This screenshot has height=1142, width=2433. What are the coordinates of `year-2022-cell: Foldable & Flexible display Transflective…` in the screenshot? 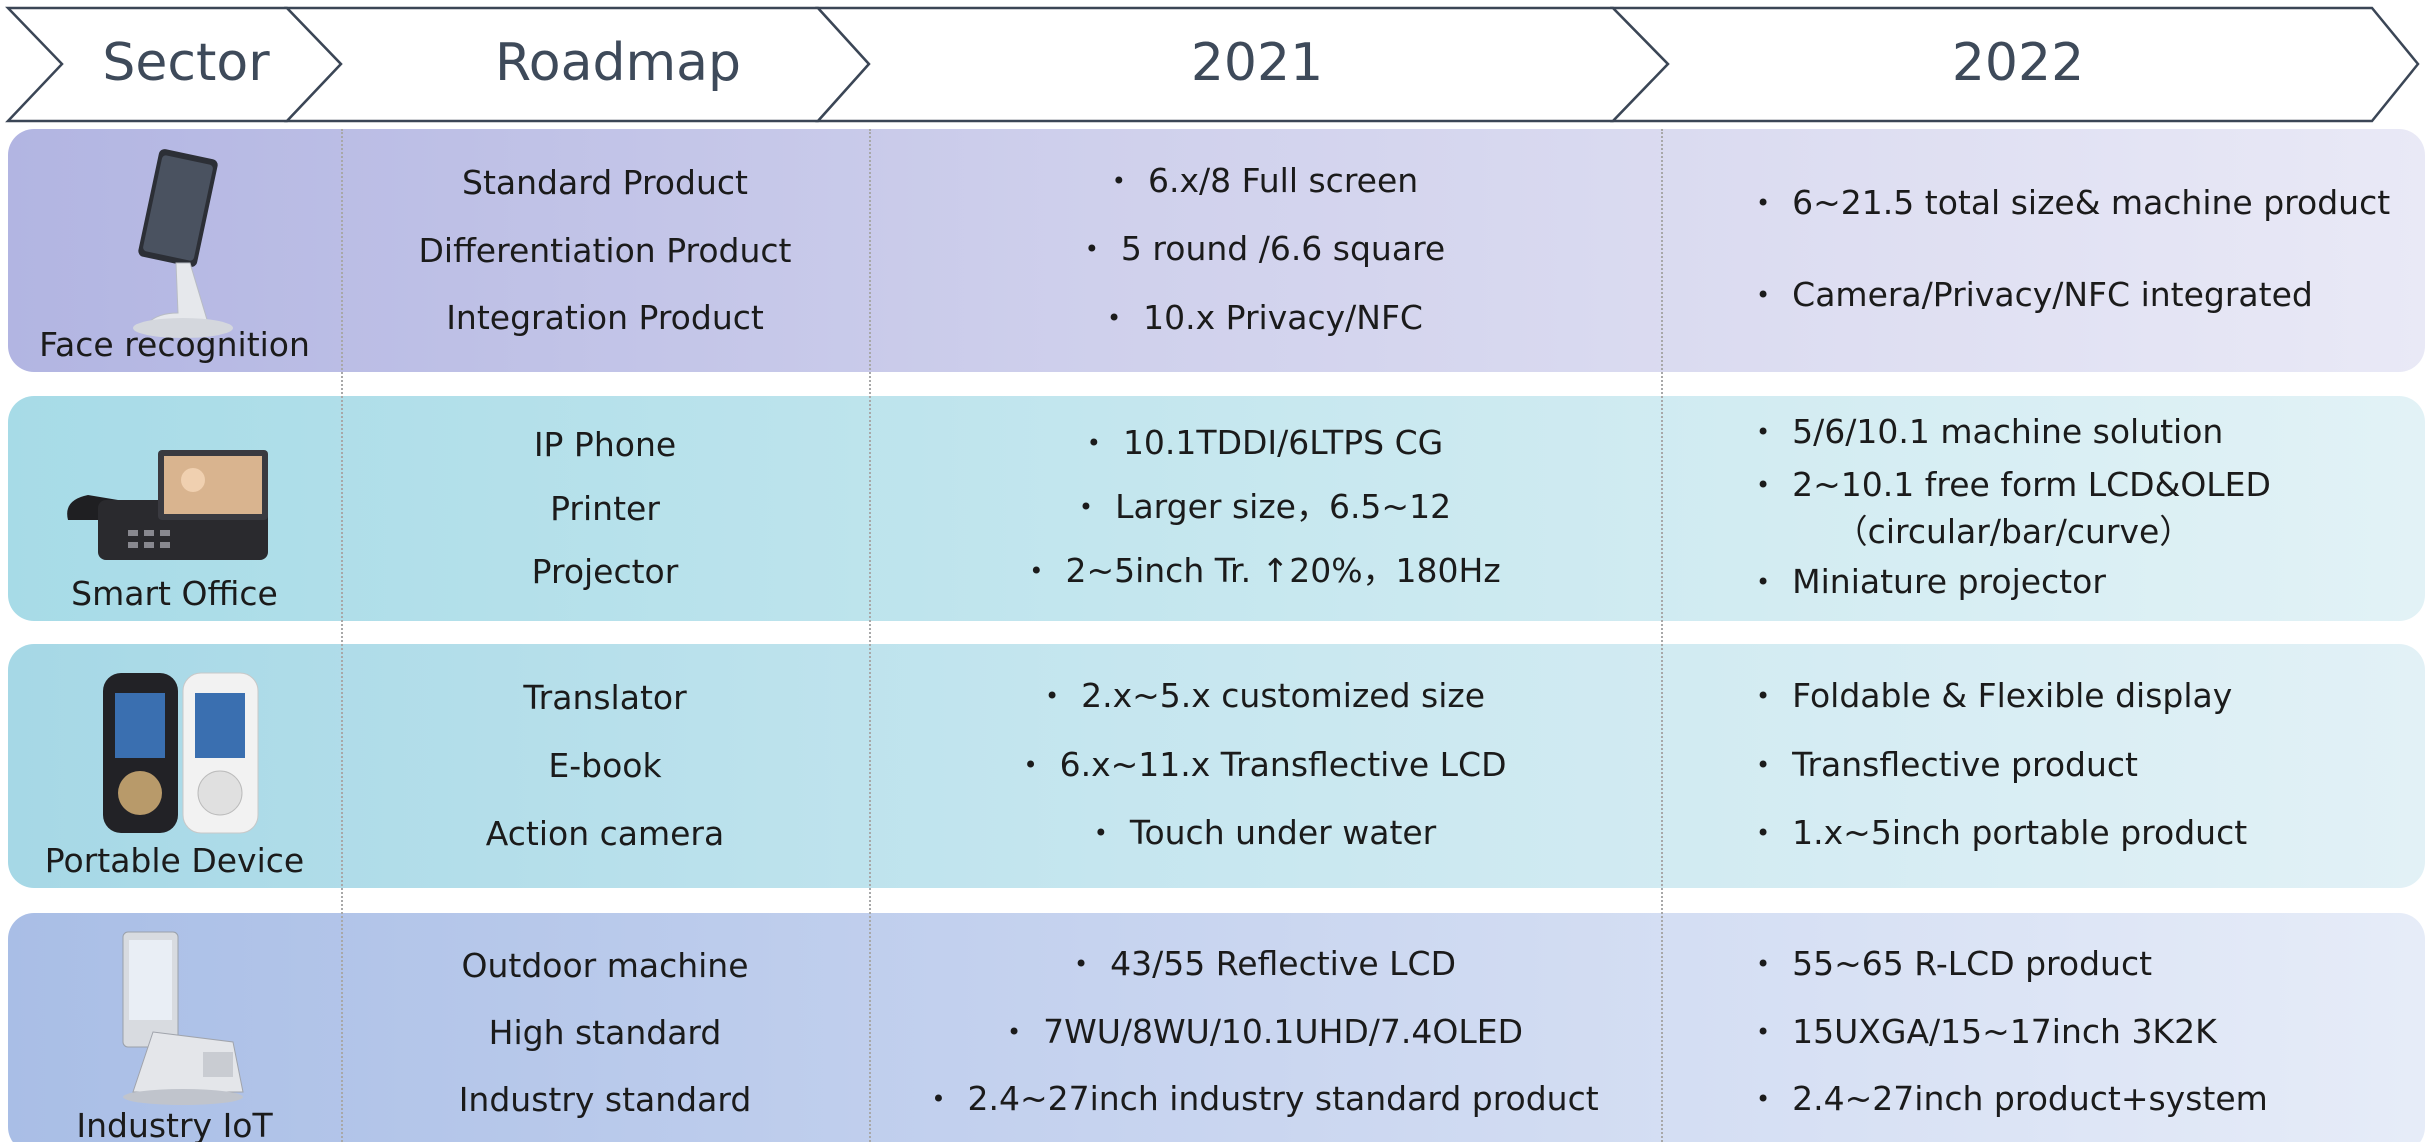 It's located at (2043, 766).